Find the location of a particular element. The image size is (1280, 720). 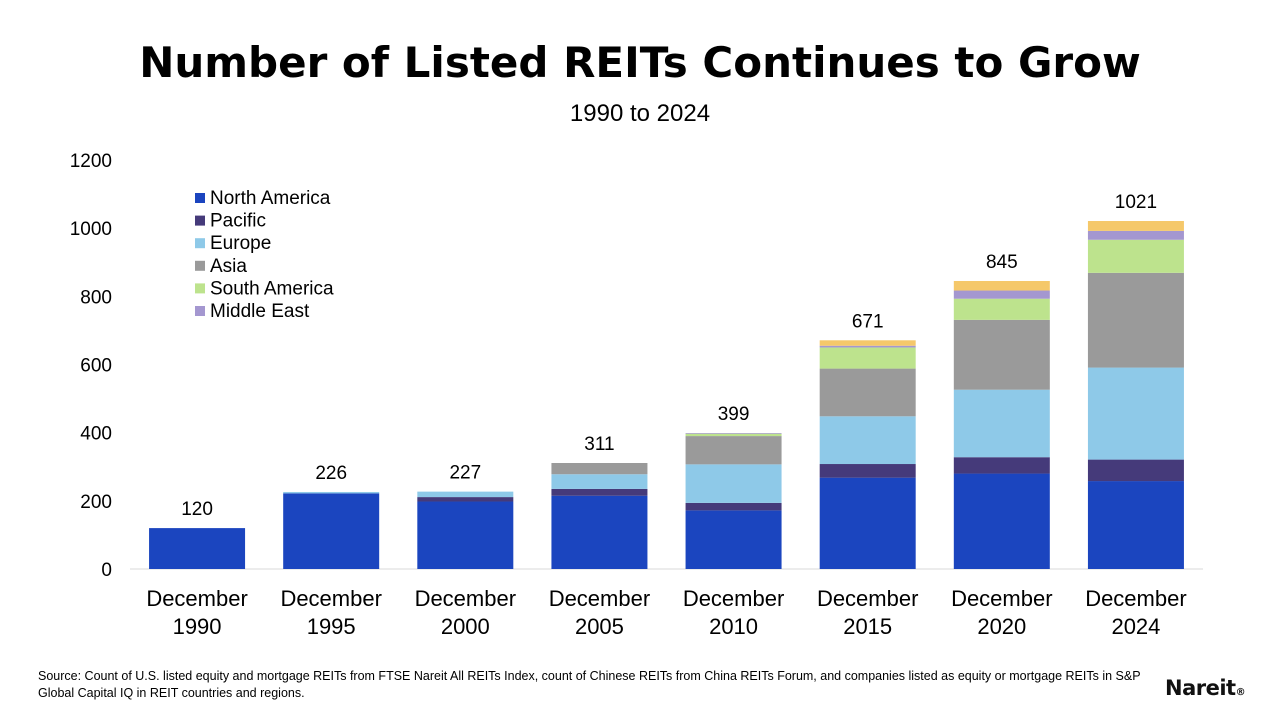

y-tick-label: 400 is located at coordinates (96, 434).